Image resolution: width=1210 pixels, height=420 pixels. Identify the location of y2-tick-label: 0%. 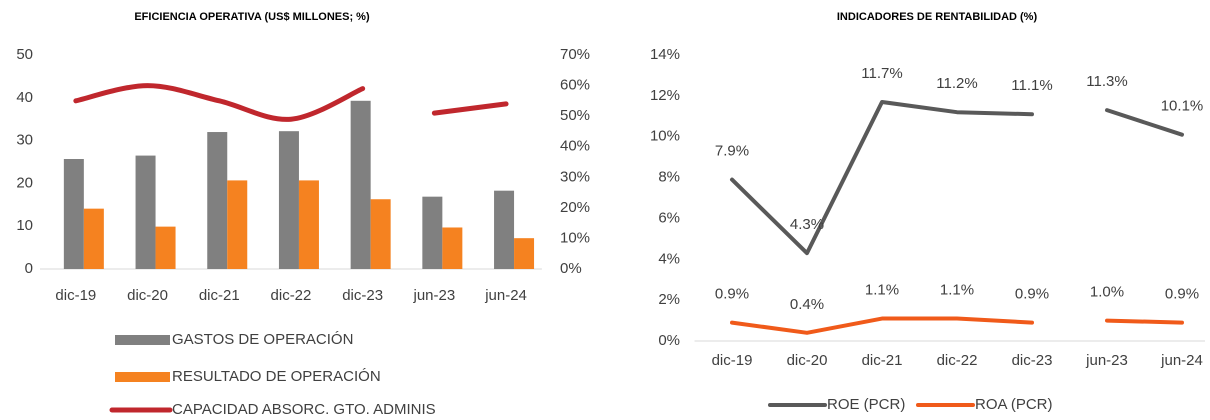
(571, 268).